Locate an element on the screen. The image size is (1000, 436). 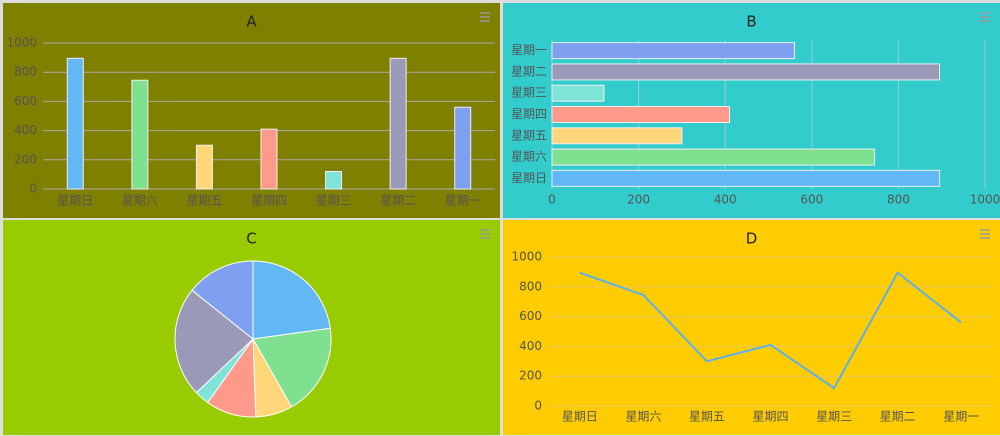
chart-title: A is located at coordinates (251, 22).